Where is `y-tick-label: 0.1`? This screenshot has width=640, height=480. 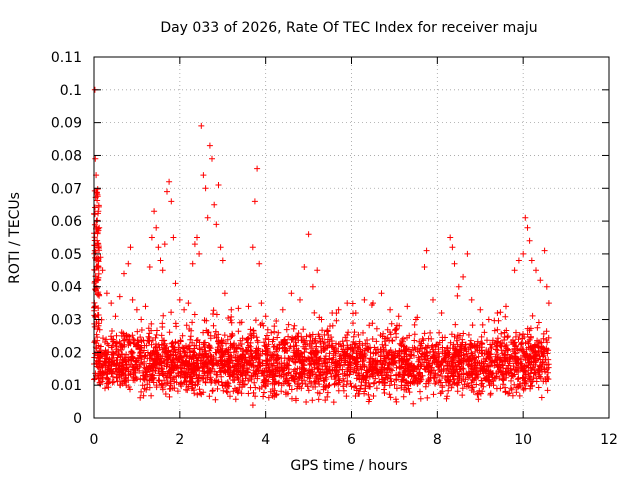
y-tick-label: 0.1 is located at coordinates (71, 91).